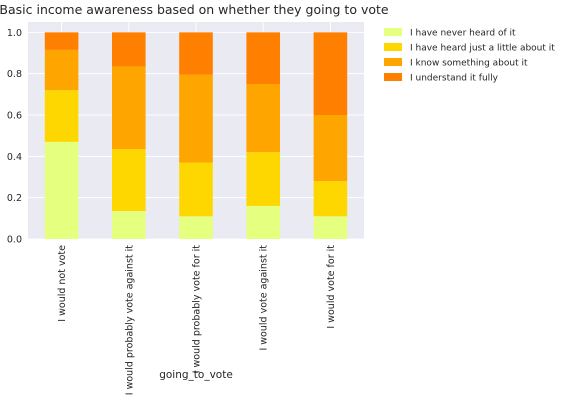 The height and width of the screenshot is (404, 563). Describe the element at coordinates (482, 49) in the screenshot. I see `legend-label: I have heard just a little about it` at that location.